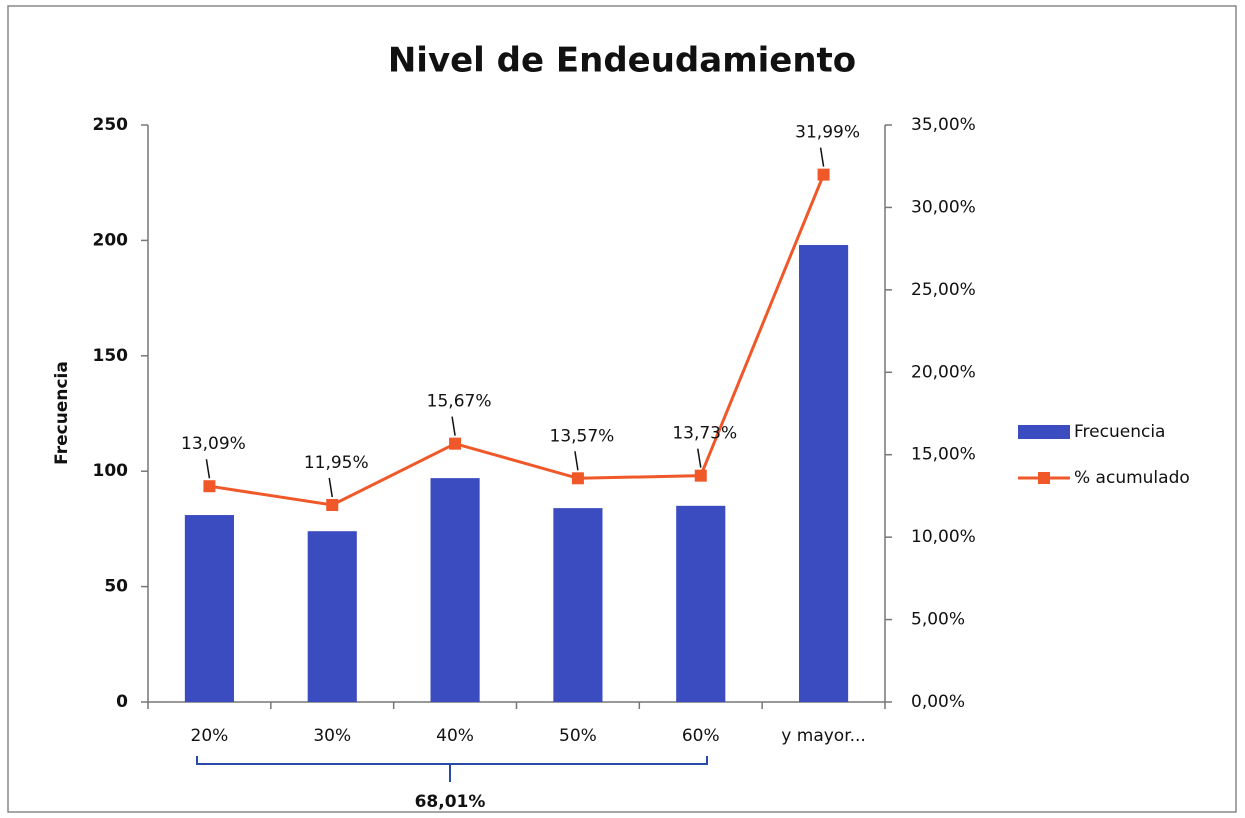 This screenshot has width=1245, height=818. I want to click on y2-tick-label: 35,00%, so click(943, 125).